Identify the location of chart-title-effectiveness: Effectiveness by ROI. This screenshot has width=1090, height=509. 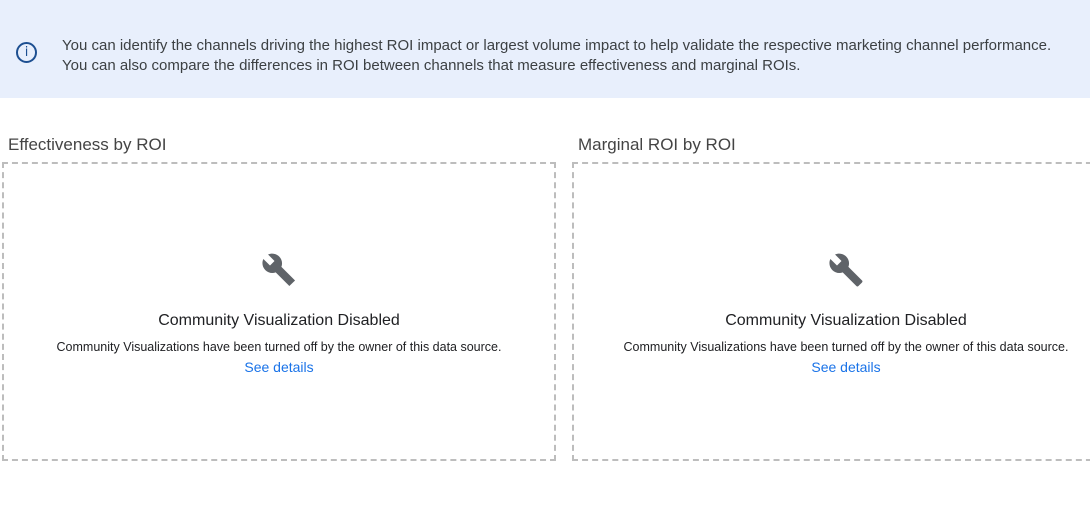
(87, 144).